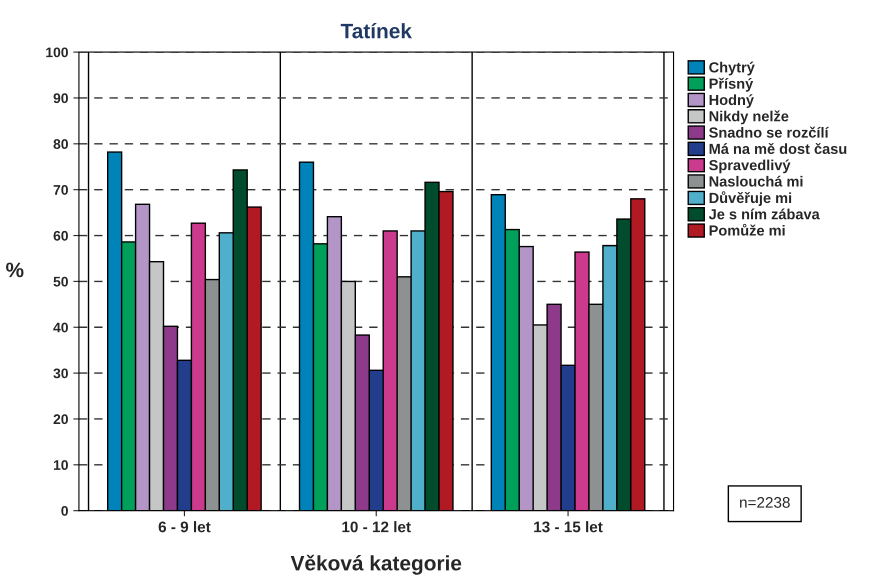 The width and height of the screenshot is (877, 579). What do you see at coordinates (749, 166) in the screenshot?
I see `legend-label: Spravedlivý` at bounding box center [749, 166].